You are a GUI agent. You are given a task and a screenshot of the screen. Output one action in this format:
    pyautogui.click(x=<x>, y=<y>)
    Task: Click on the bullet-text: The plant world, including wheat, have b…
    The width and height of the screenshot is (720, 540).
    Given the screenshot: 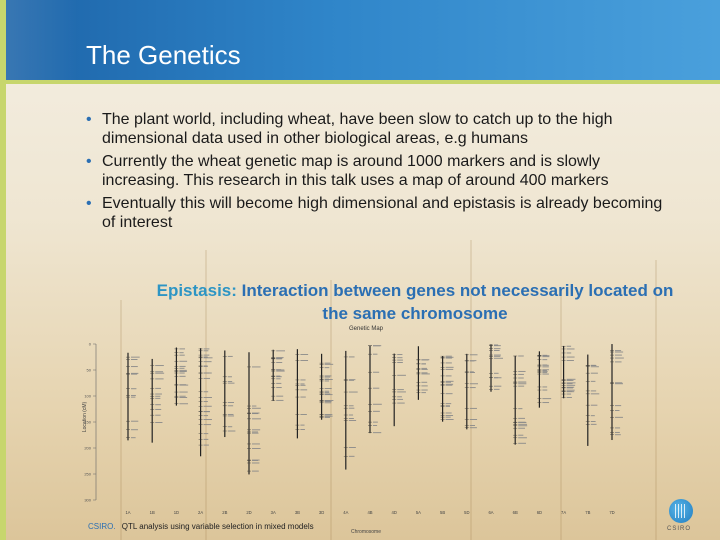 What is the action you would take?
    pyautogui.click(x=357, y=129)
    